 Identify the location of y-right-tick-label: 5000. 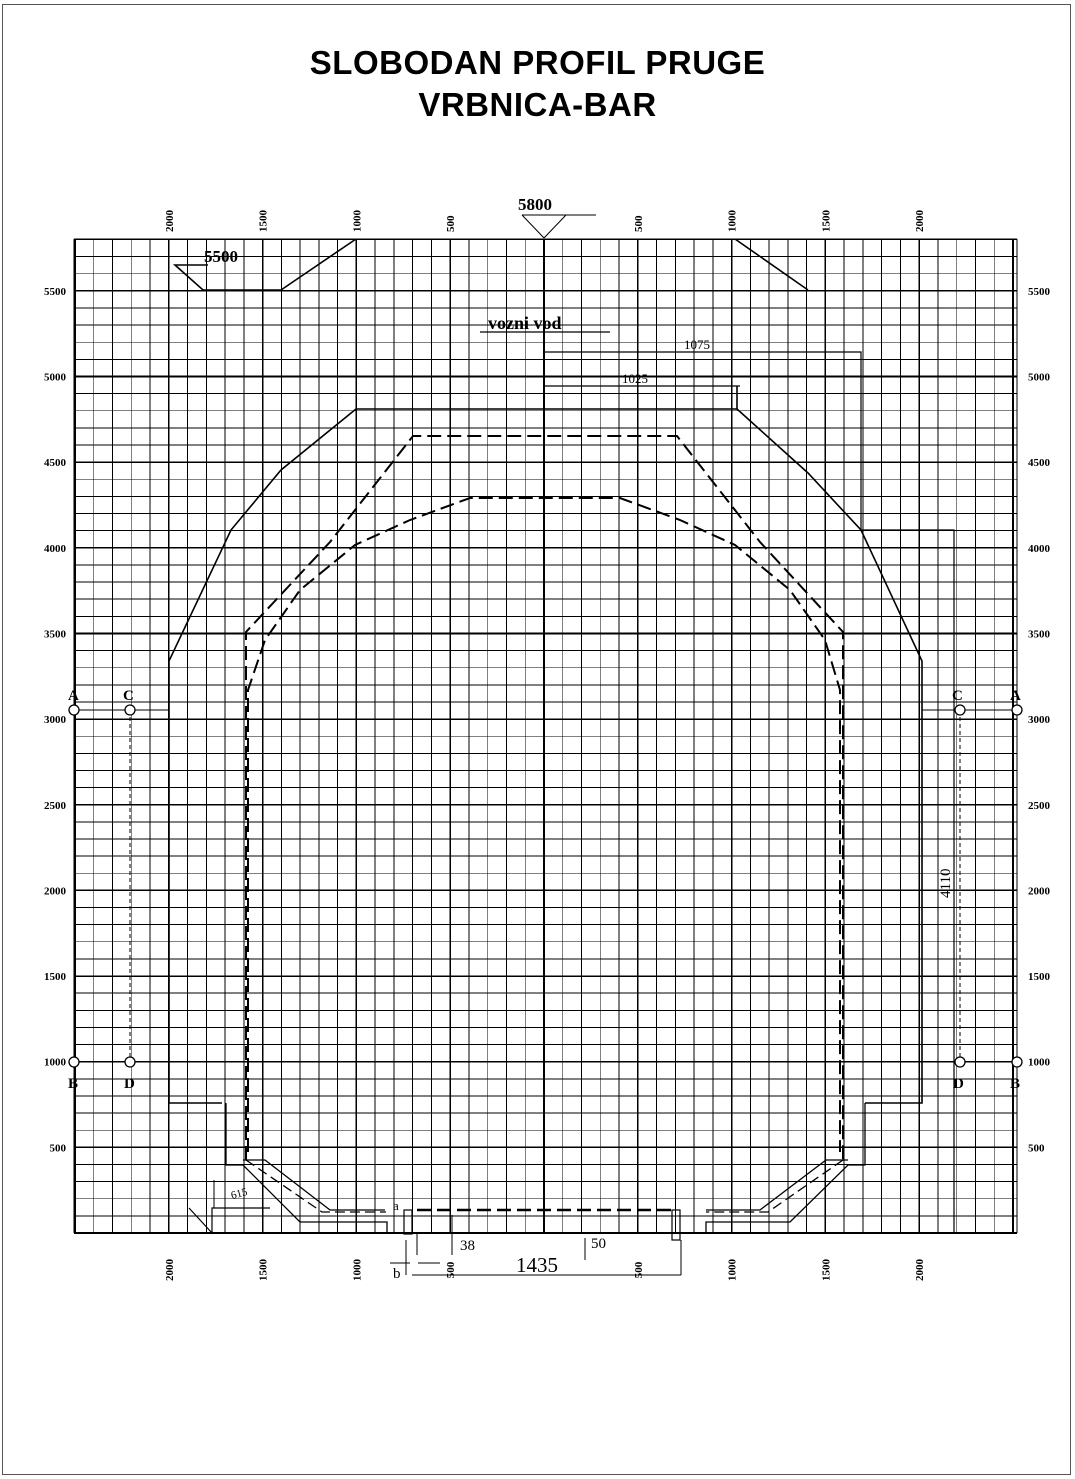
(1039, 378).